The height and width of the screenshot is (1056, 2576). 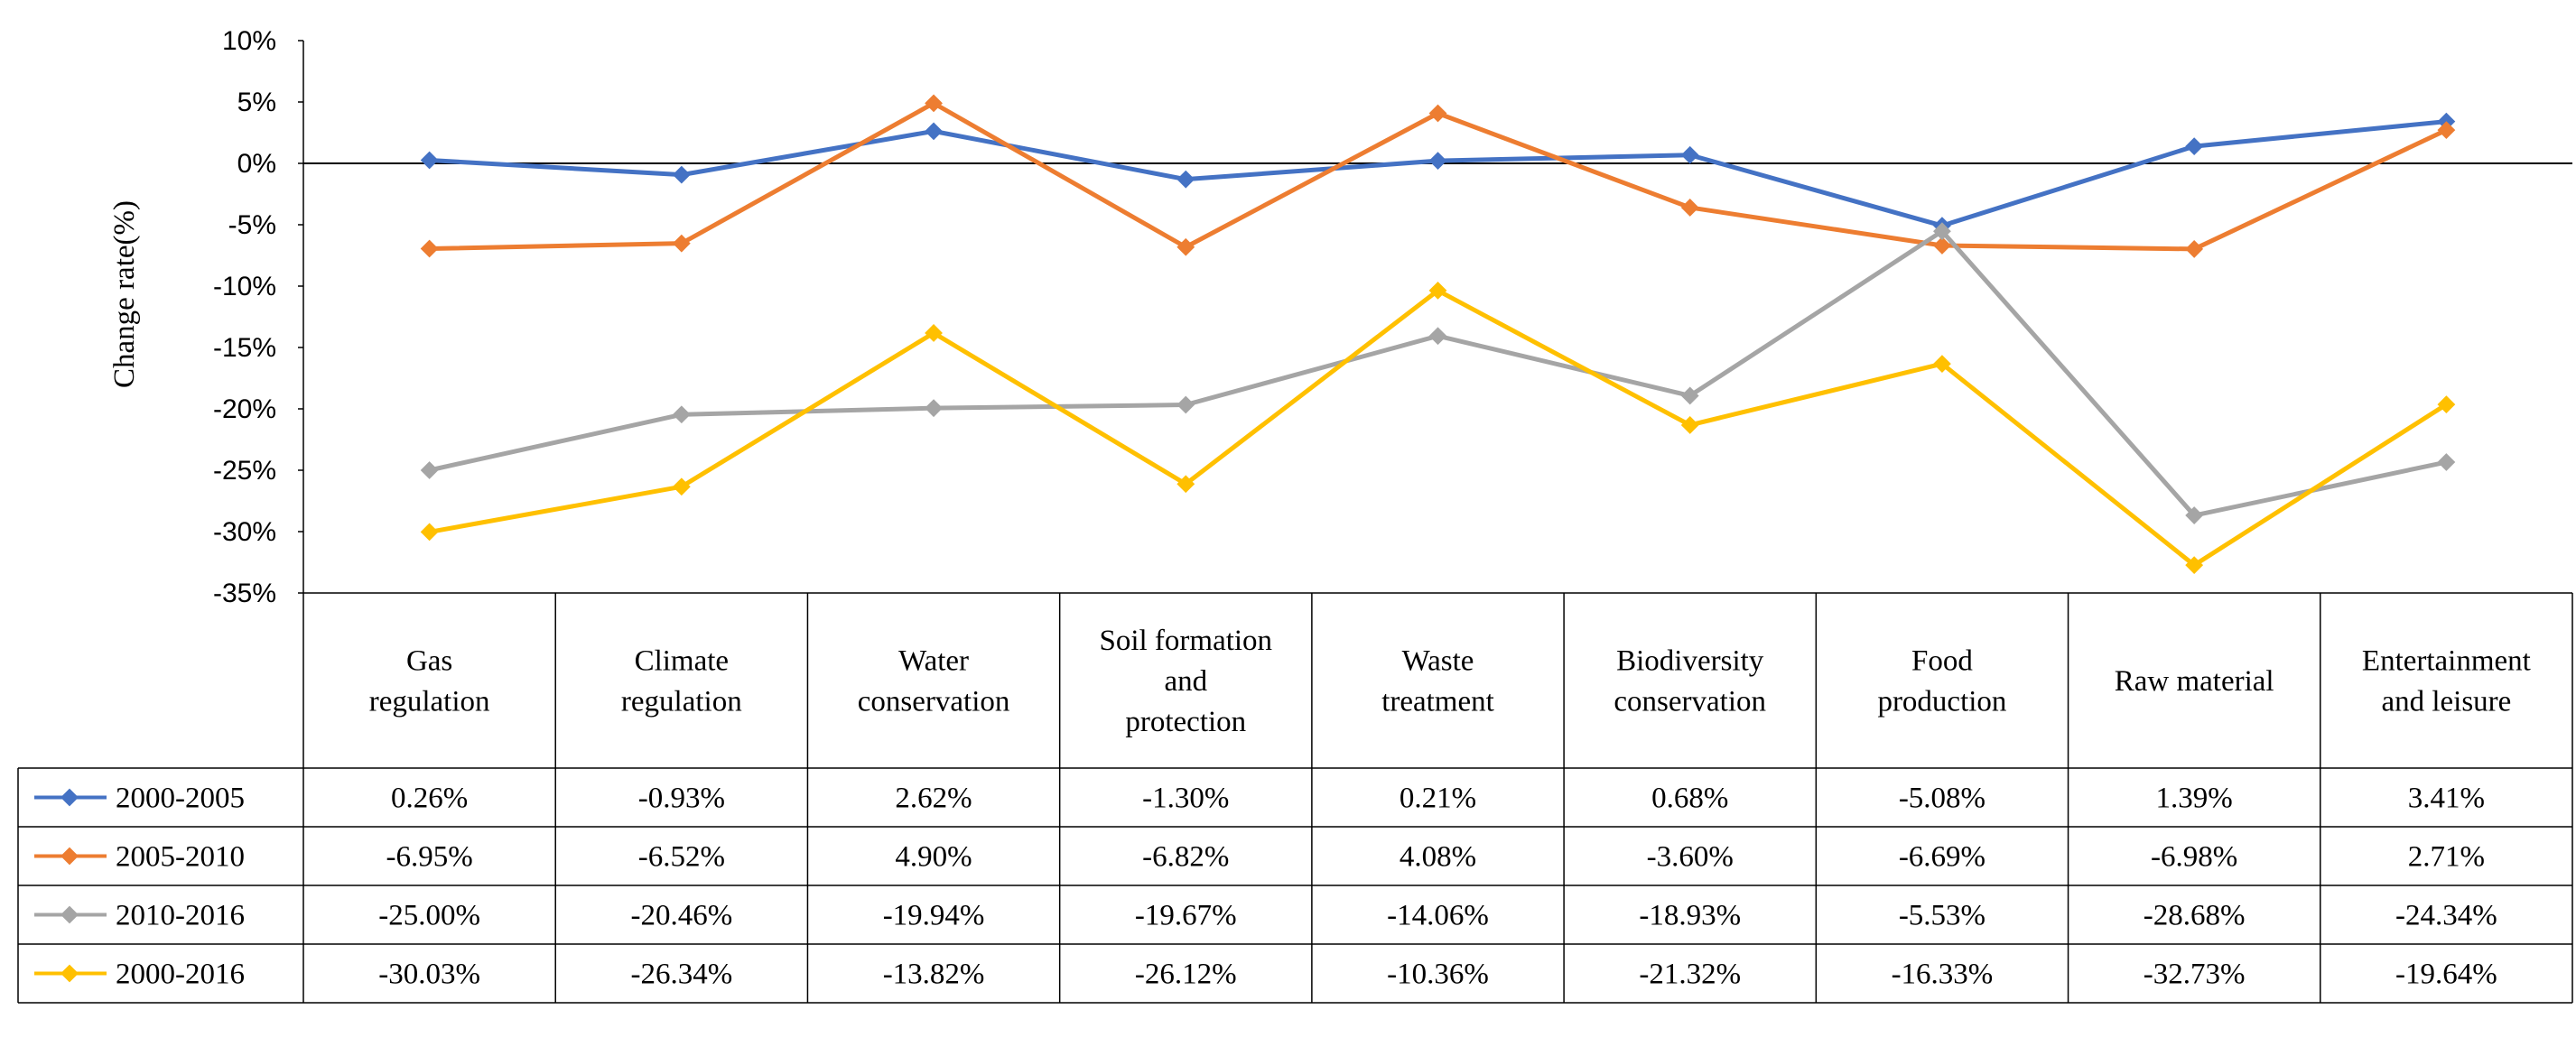 I want to click on table-cell-2005-2010-5: -3.60%, so click(x=1690, y=857).